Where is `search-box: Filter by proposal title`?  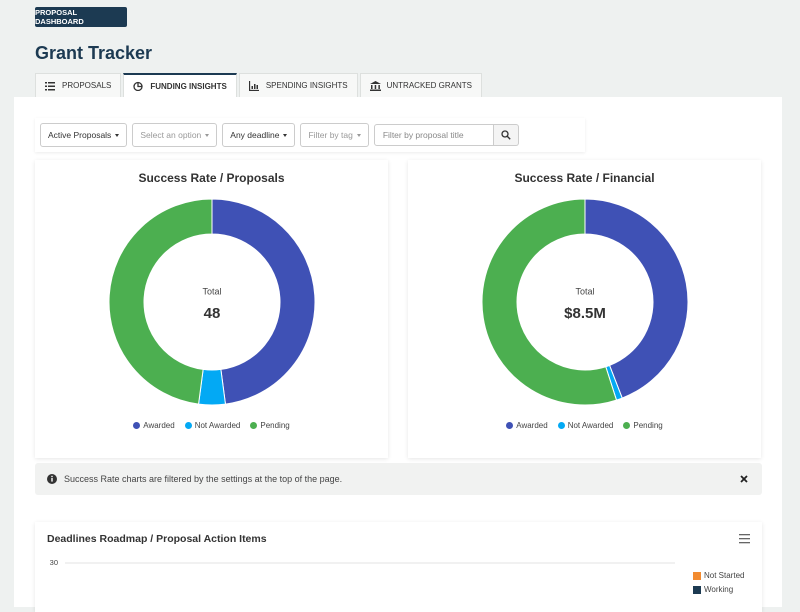 search-box: Filter by proposal title is located at coordinates (446, 135).